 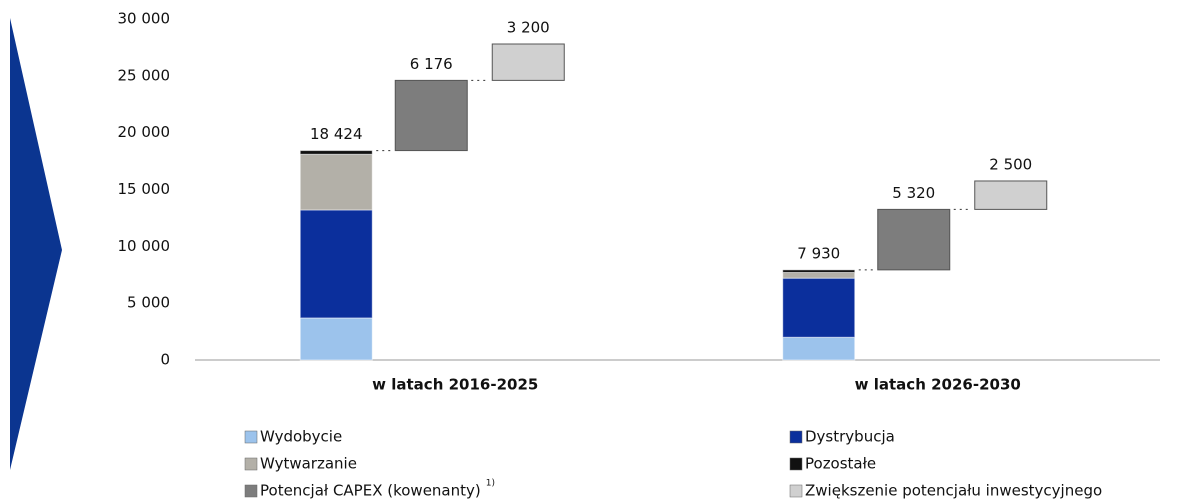 I want to click on value-label: 3 200, so click(x=528, y=28).